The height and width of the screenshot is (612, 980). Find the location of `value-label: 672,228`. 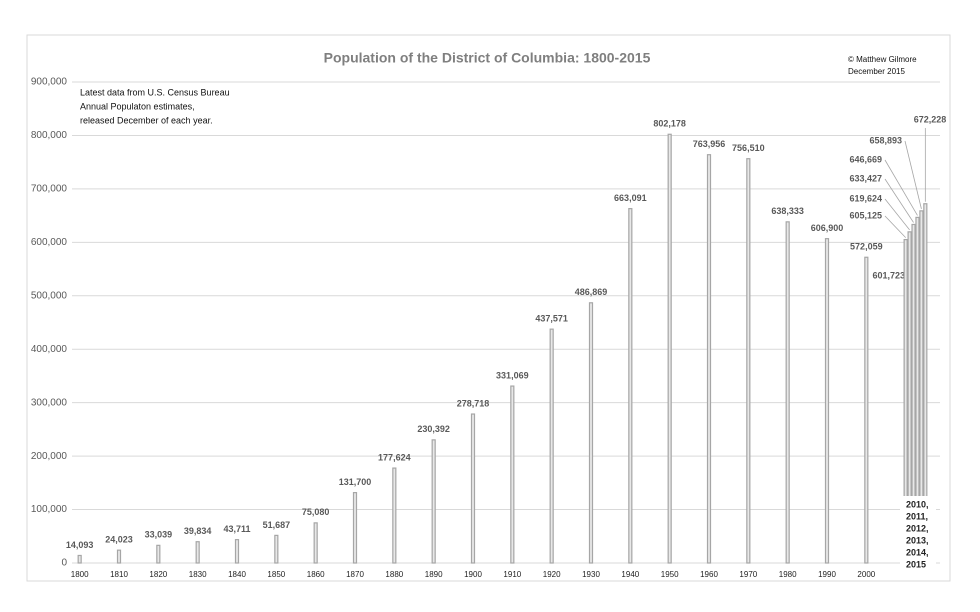

value-label: 672,228 is located at coordinates (930, 119).